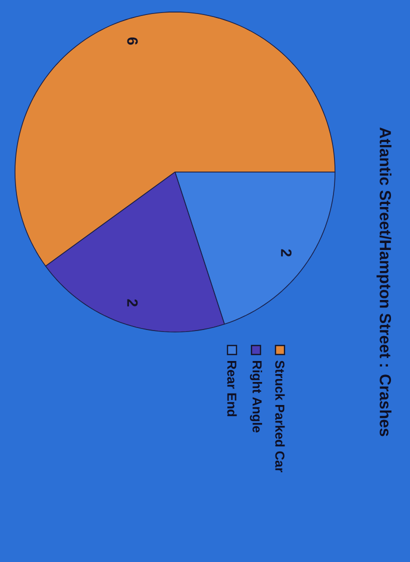 The width and height of the screenshot is (410, 562). Describe the element at coordinates (384, 282) in the screenshot. I see `text: Atlantic Street/Hampton Street : Crashes` at that location.